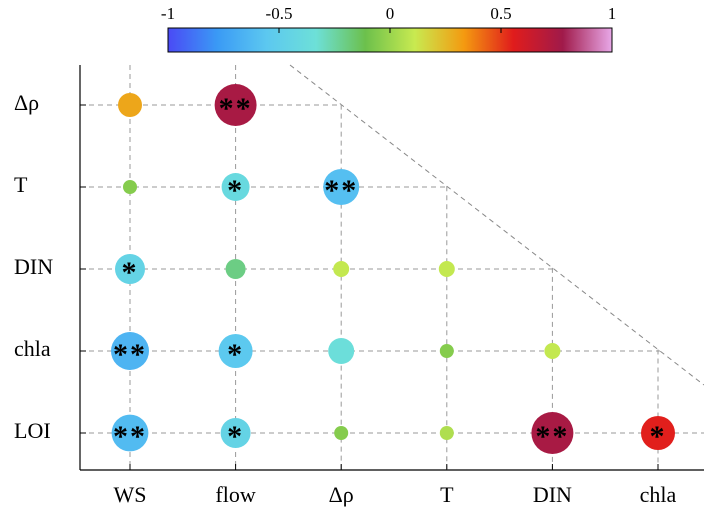 This screenshot has width=704, height=519. What do you see at coordinates (658, 494) in the screenshot?
I see `x-tick-label: chla` at bounding box center [658, 494].